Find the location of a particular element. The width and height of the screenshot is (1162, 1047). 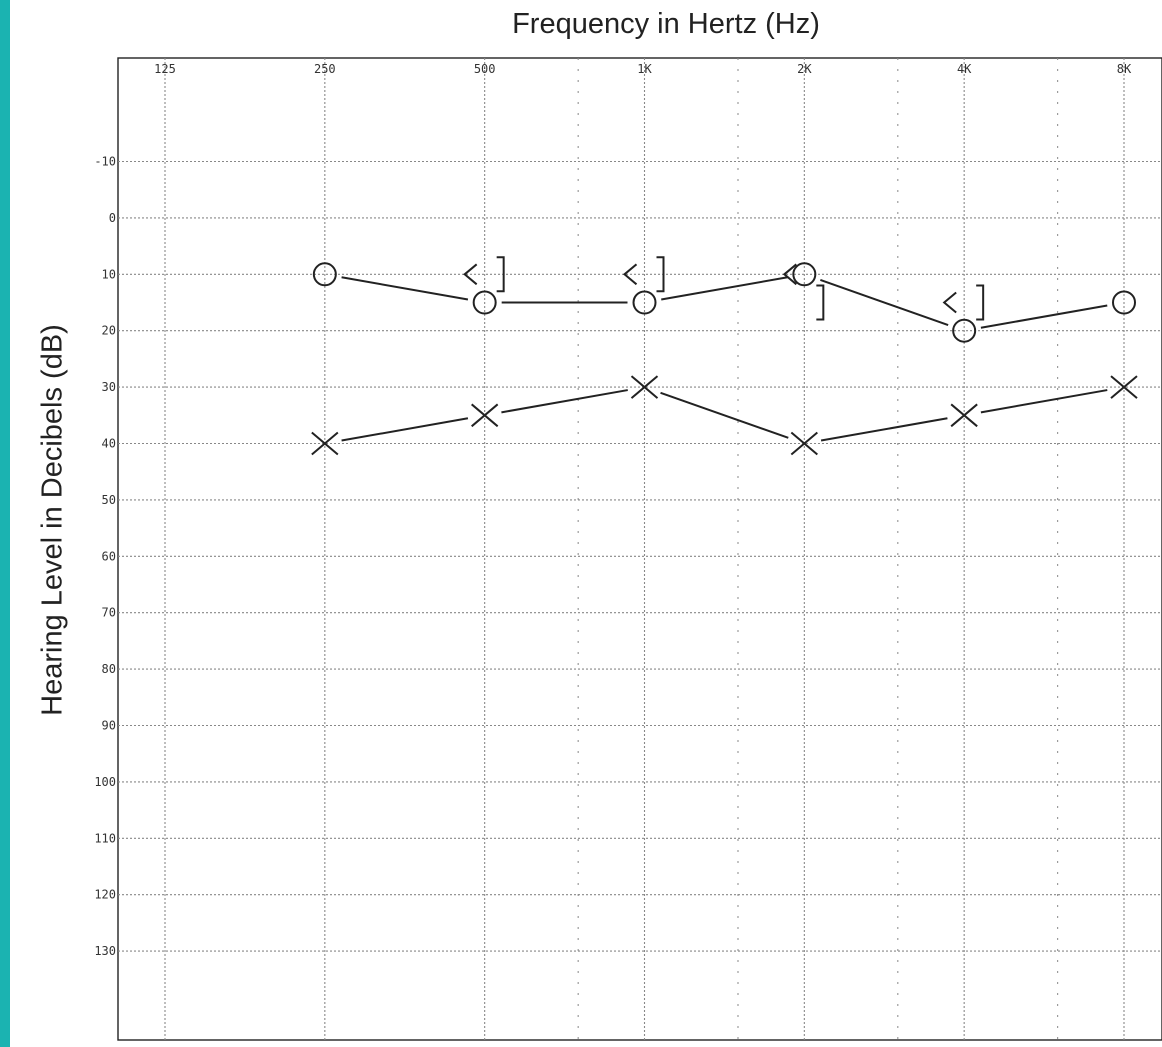

y-tick-labels: -10 0 10 20 30 40 50 60 70 80 90 100 110 120 130 is located at coordinates (105, 557).